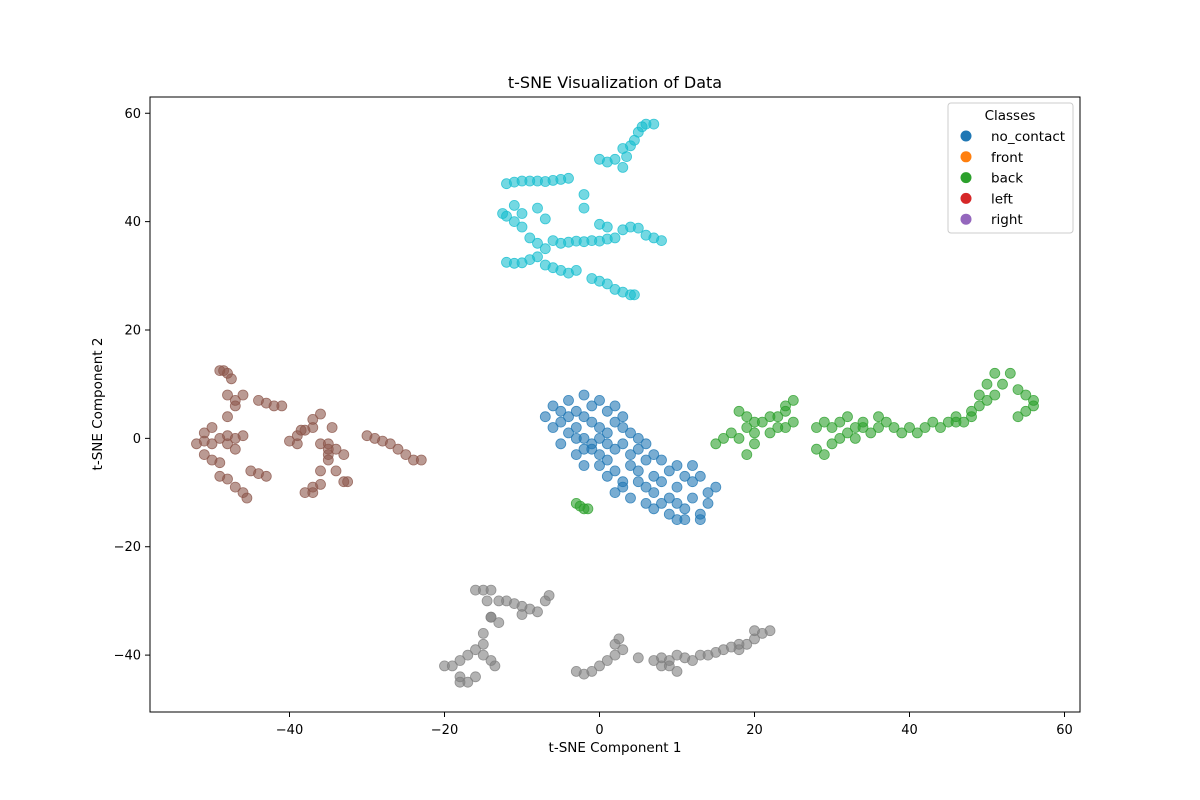 The height and width of the screenshot is (800, 1200). What do you see at coordinates (674, 725) in the screenshot?
I see `x-axis: −40 −20 0 20 40 60` at bounding box center [674, 725].